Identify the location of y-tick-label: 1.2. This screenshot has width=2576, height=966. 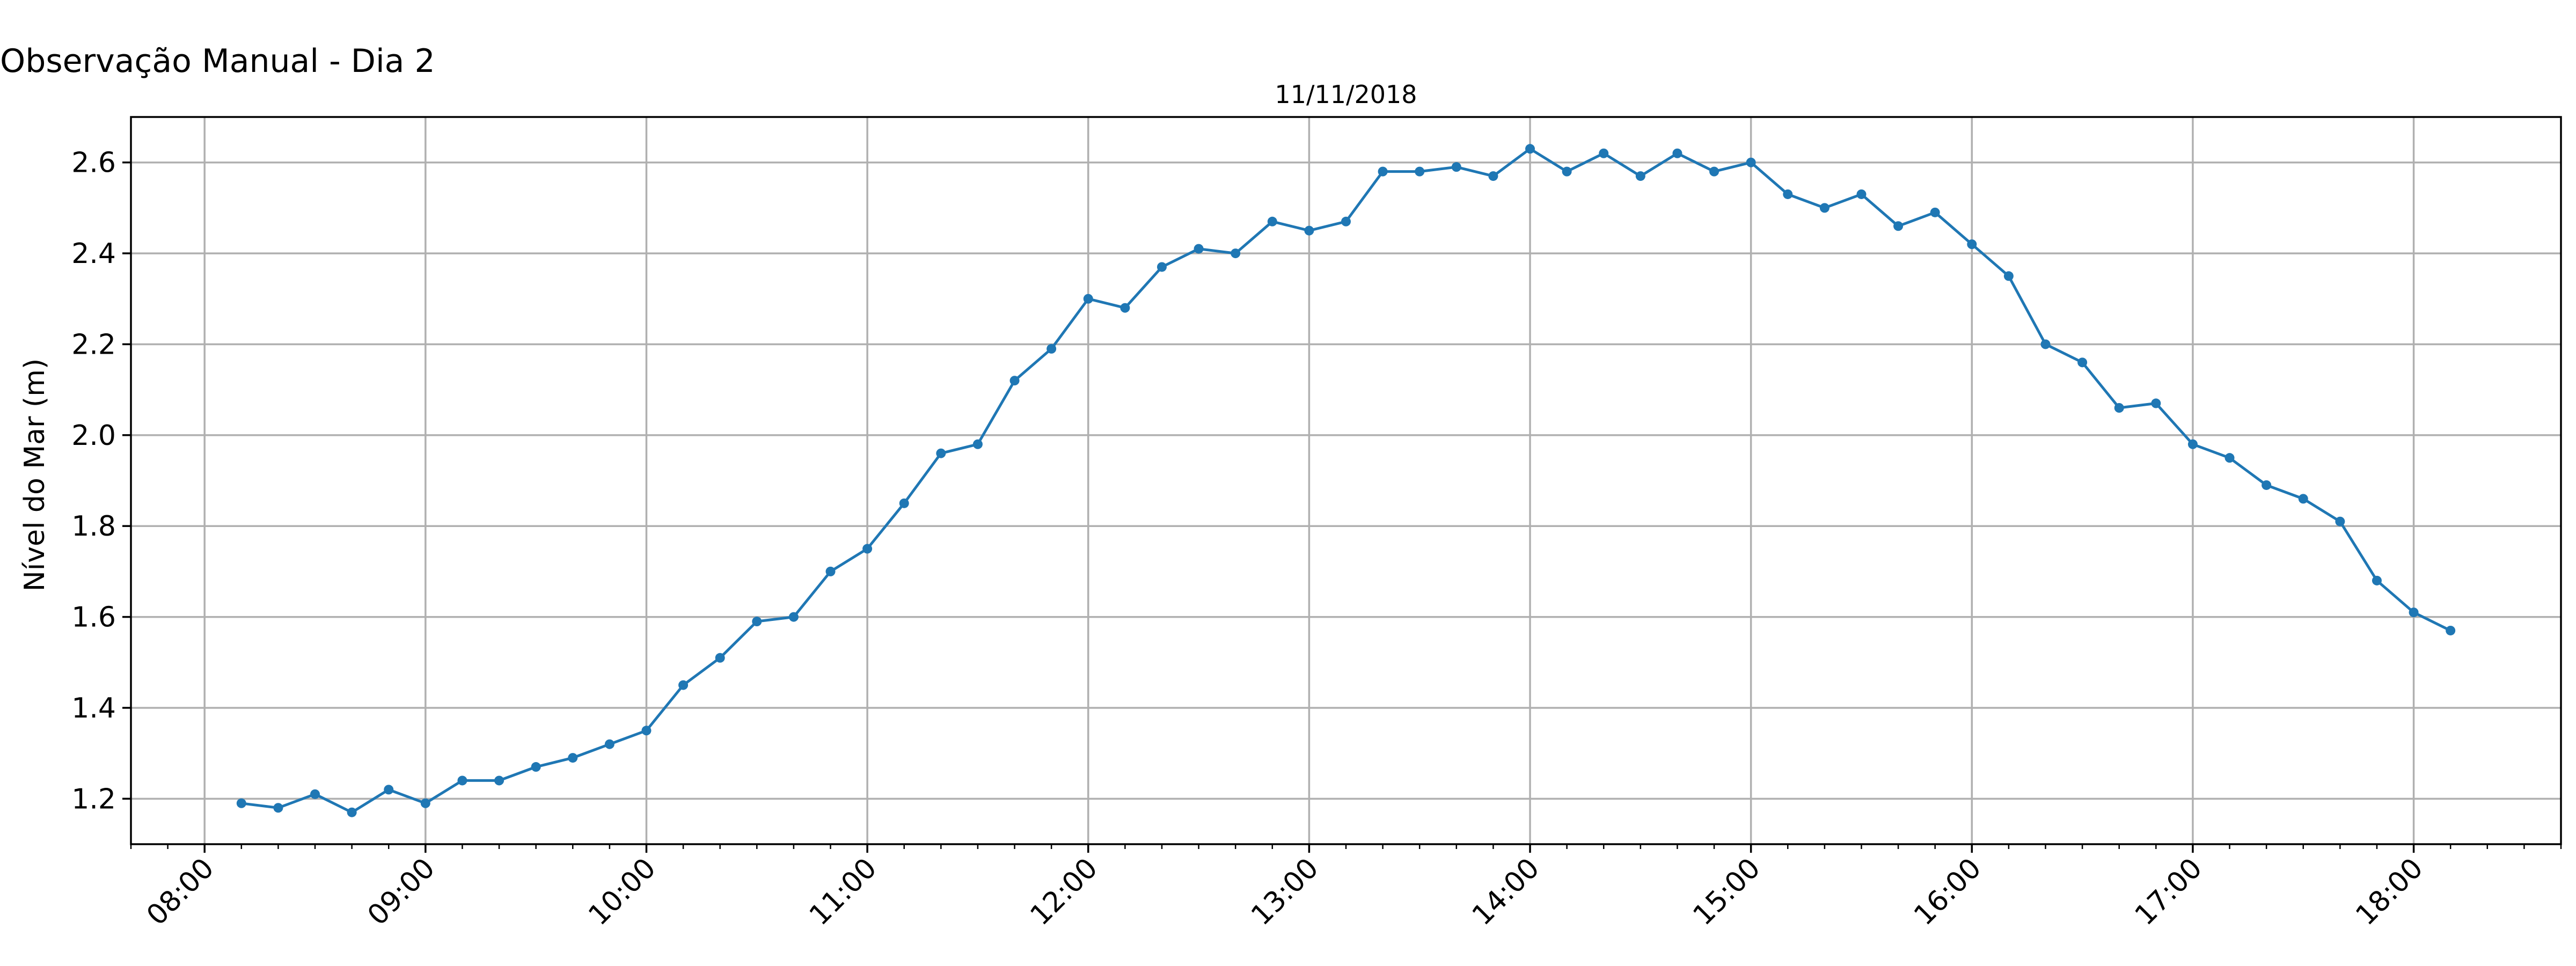
(93, 799).